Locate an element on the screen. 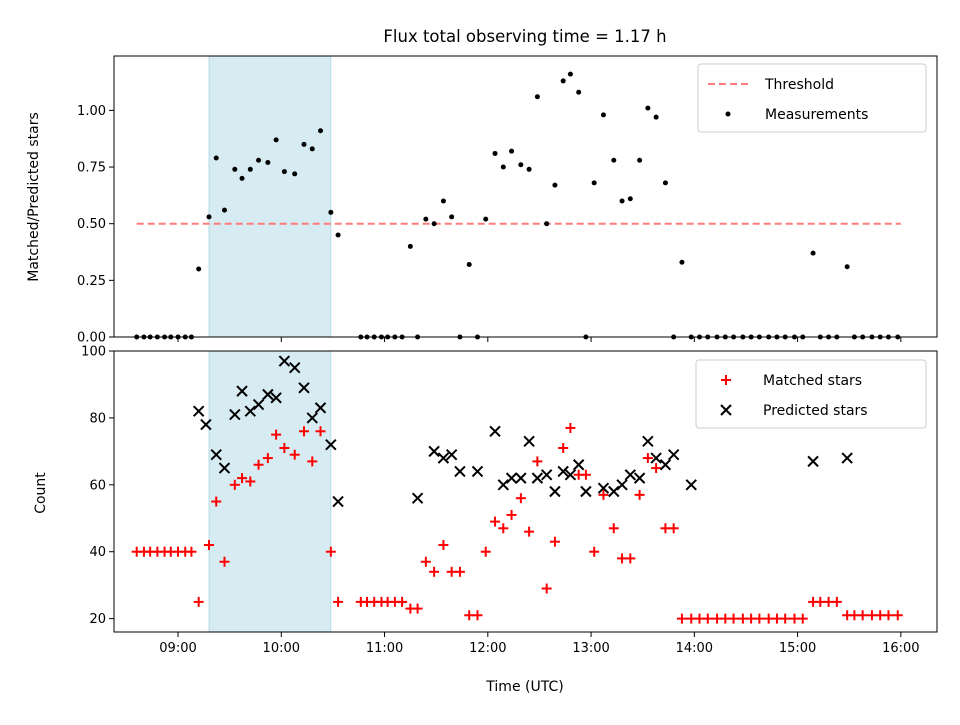  legend-matched-marker is located at coordinates (726, 380).